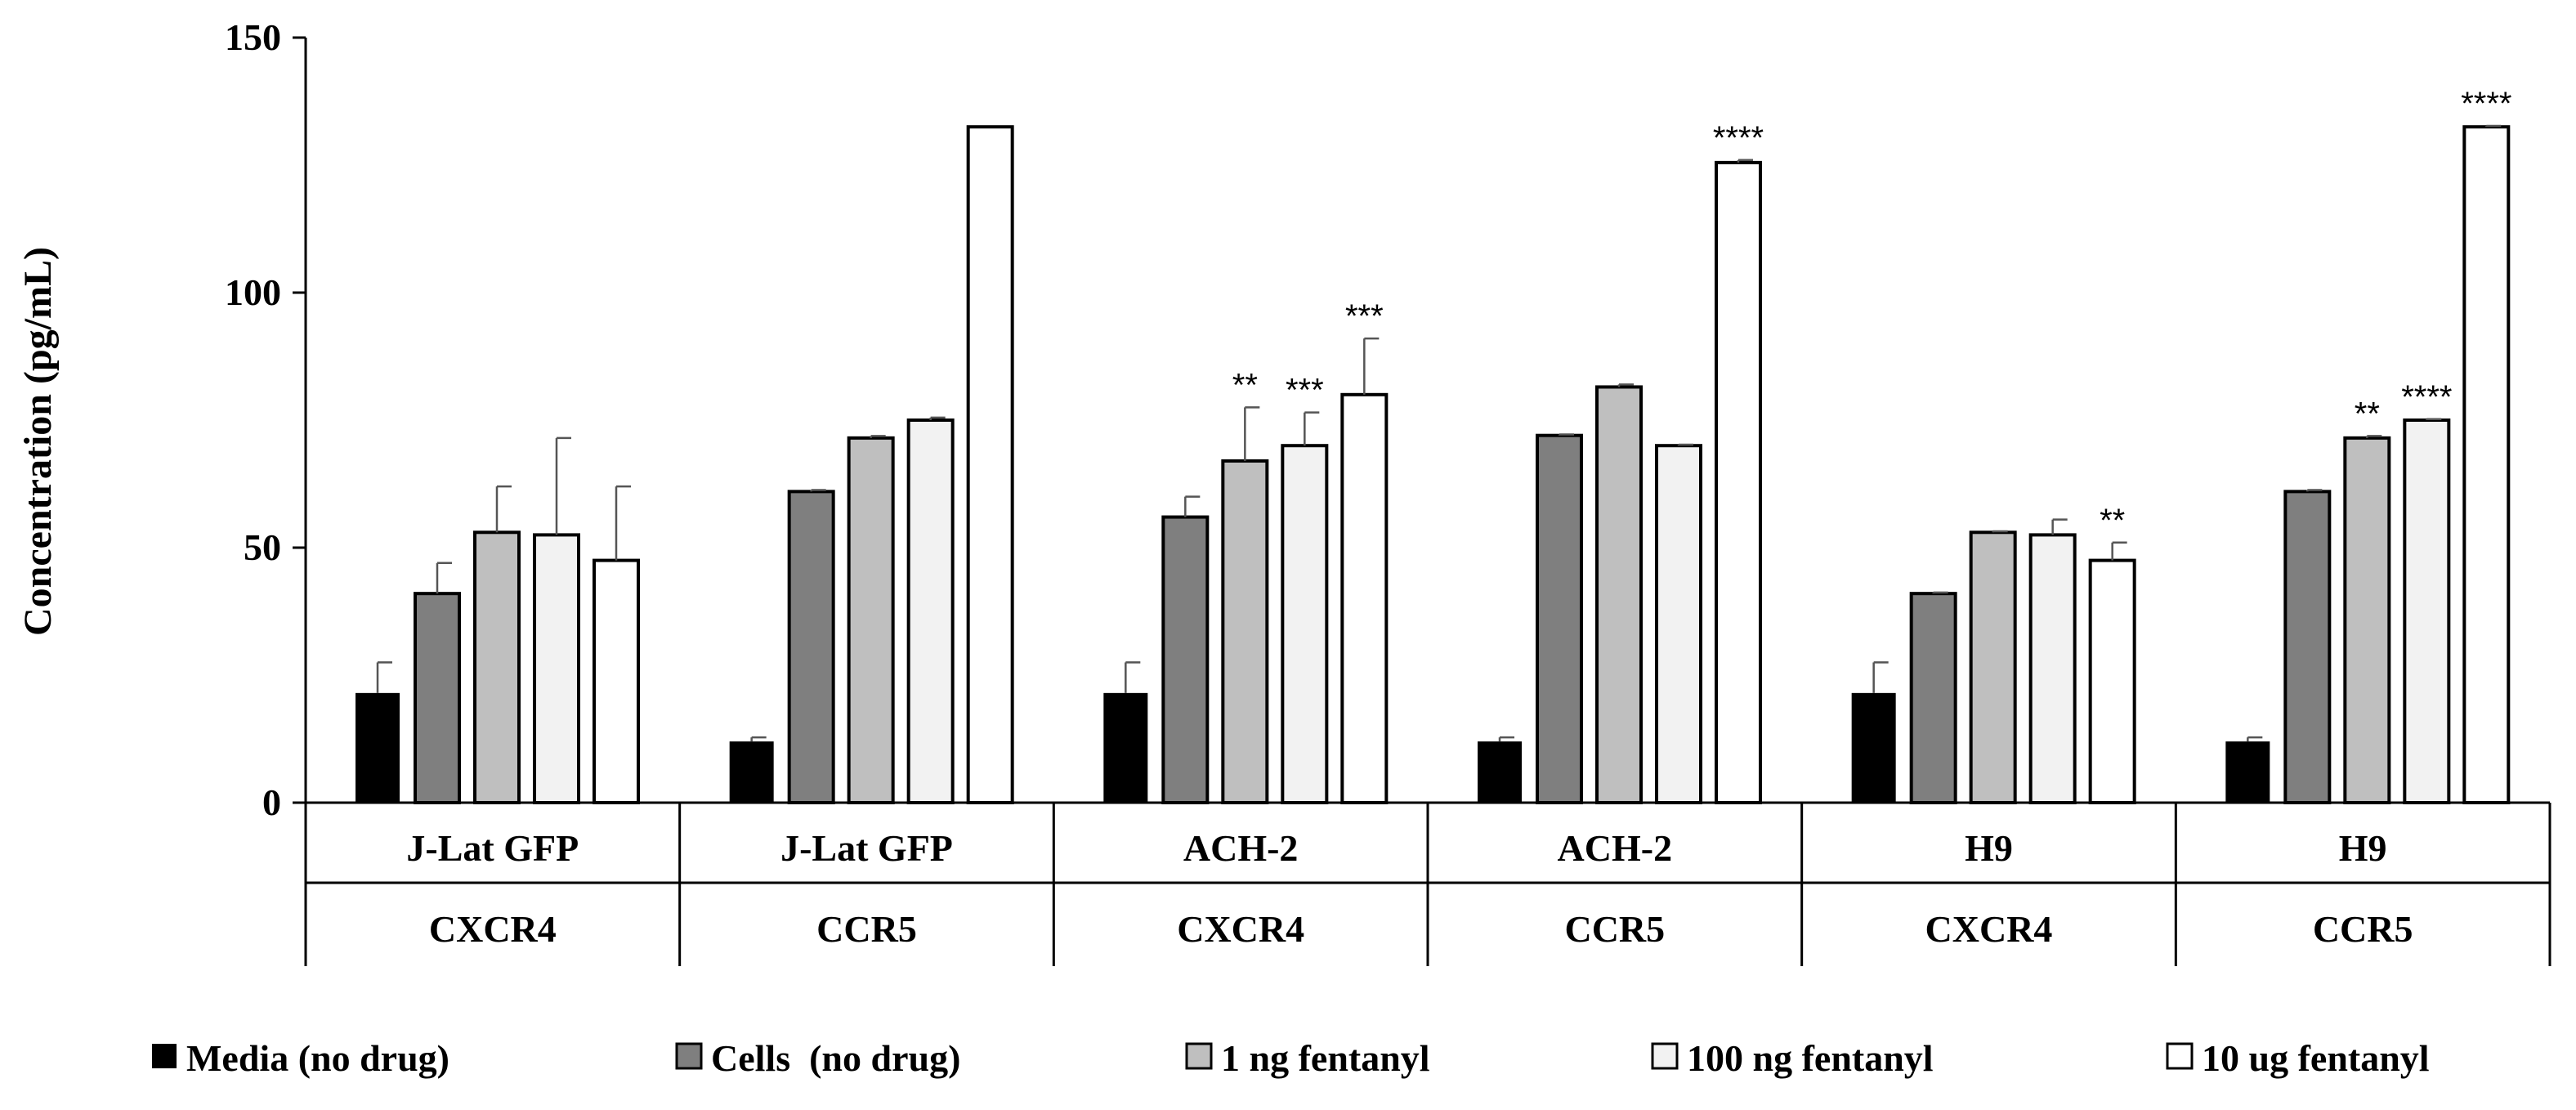 The width and height of the screenshot is (2576, 1110). Describe the element at coordinates (835, 1058) in the screenshot. I see `legend-label: Cells (no drug)` at that location.